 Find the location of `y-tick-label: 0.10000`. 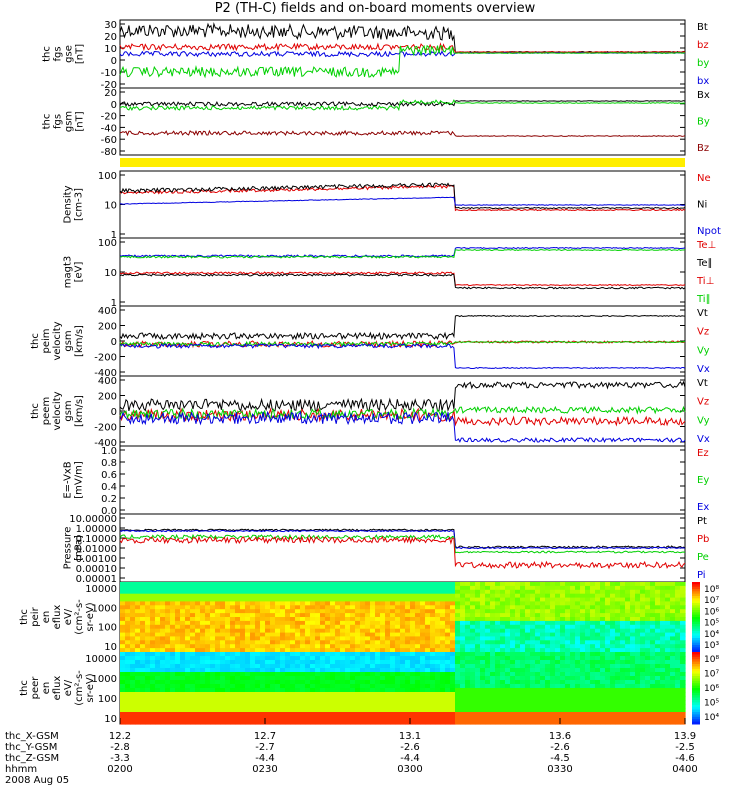

y-tick-label: 0.10000 is located at coordinates (96, 539).